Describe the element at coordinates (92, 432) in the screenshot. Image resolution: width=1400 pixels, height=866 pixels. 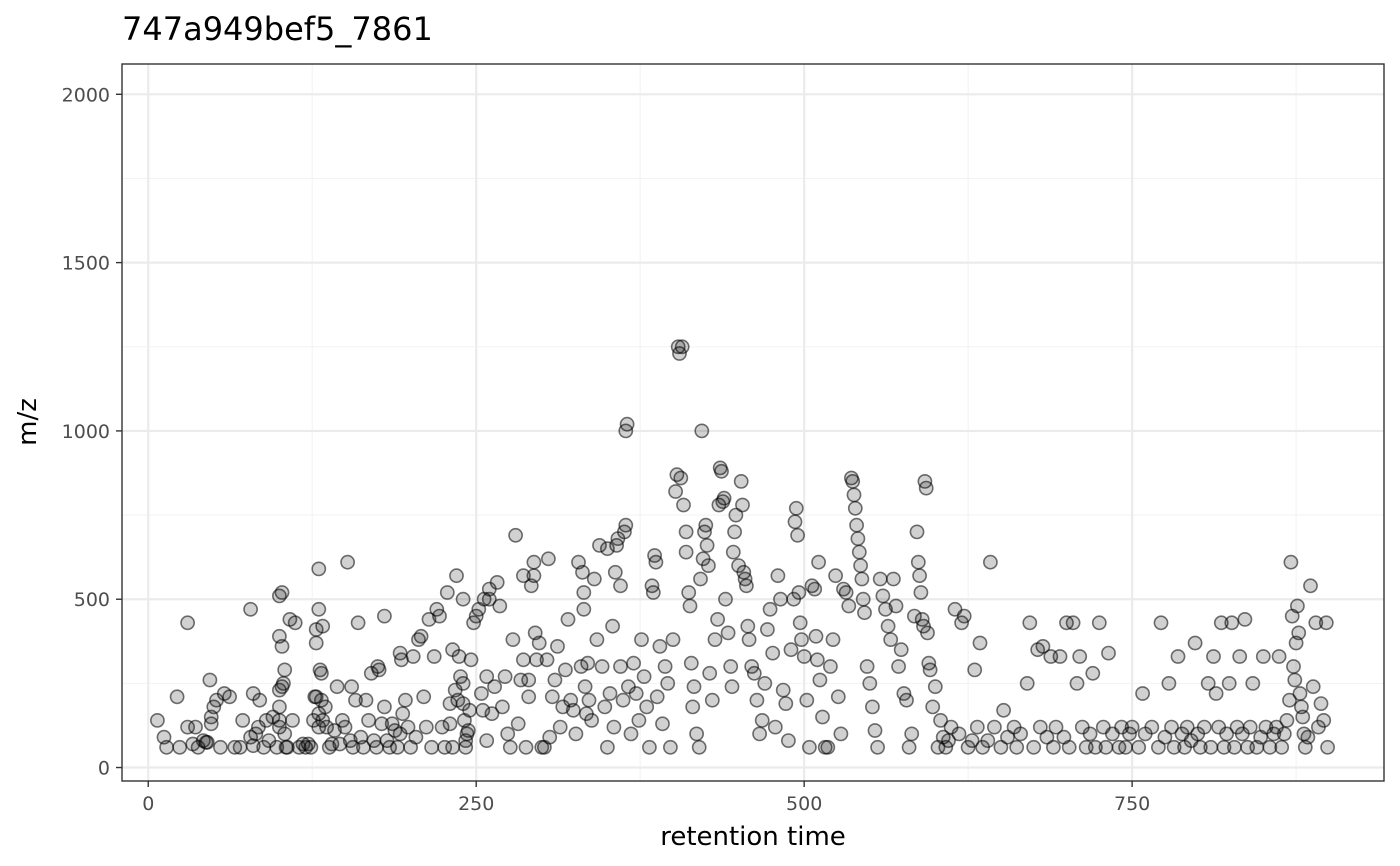
I see `y-axis: 0 500 1000 1500 2000` at that location.